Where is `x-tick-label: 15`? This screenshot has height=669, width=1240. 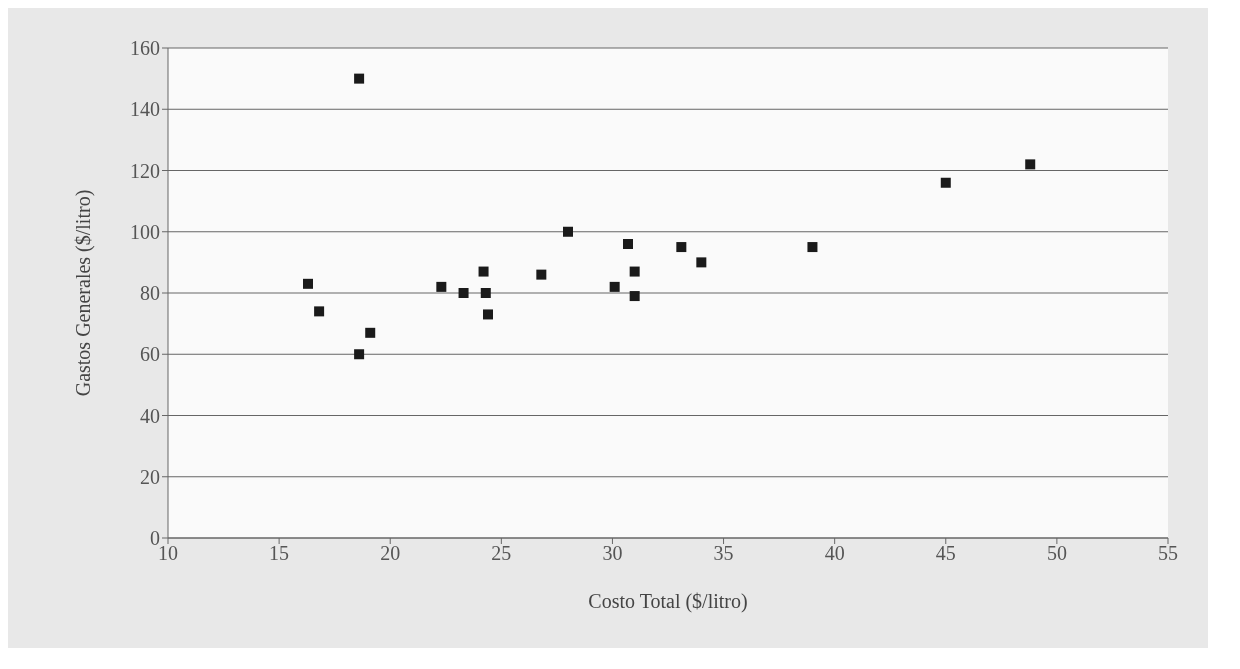
x-tick-label: 15 is located at coordinates (279, 553).